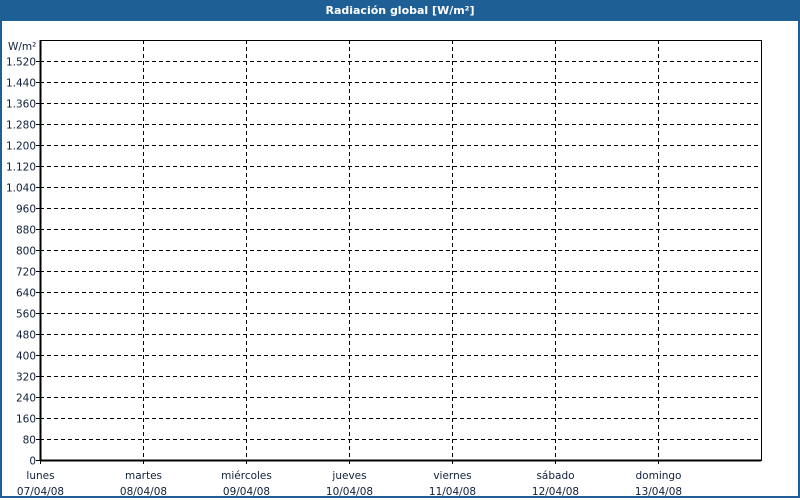  What do you see at coordinates (555, 492) in the screenshot?
I see `x-tick-date: 12/04/08` at bounding box center [555, 492].